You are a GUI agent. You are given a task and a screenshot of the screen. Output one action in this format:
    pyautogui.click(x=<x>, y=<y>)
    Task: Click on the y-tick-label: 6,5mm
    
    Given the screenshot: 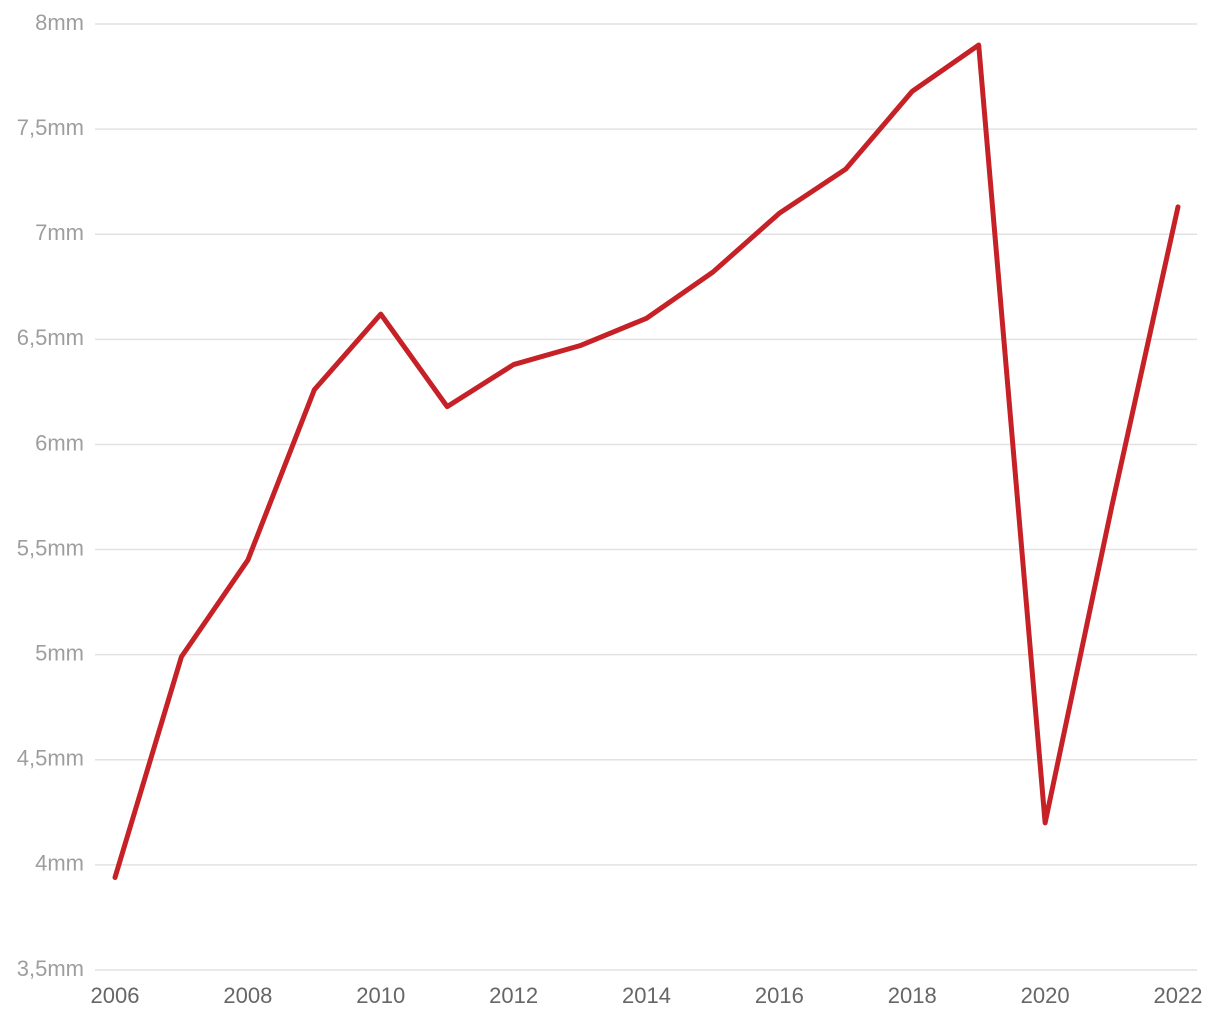 What is the action you would take?
    pyautogui.click(x=50, y=337)
    